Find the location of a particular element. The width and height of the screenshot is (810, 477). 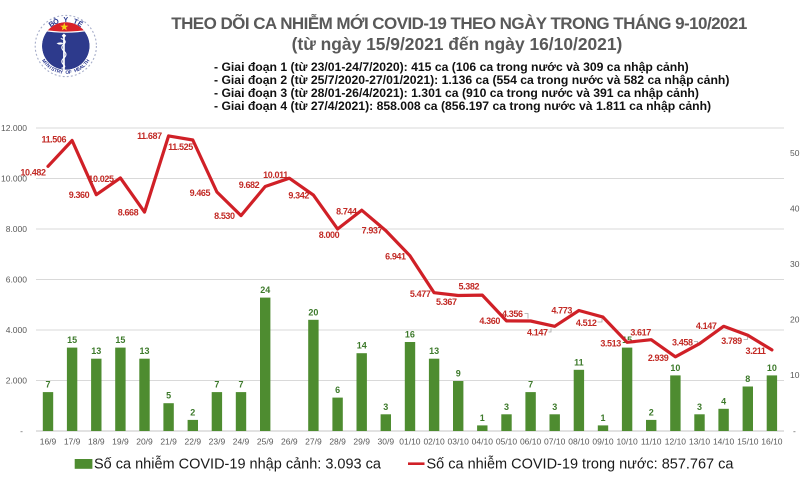

svg-text: 23/9 is located at coordinates (217, 442).